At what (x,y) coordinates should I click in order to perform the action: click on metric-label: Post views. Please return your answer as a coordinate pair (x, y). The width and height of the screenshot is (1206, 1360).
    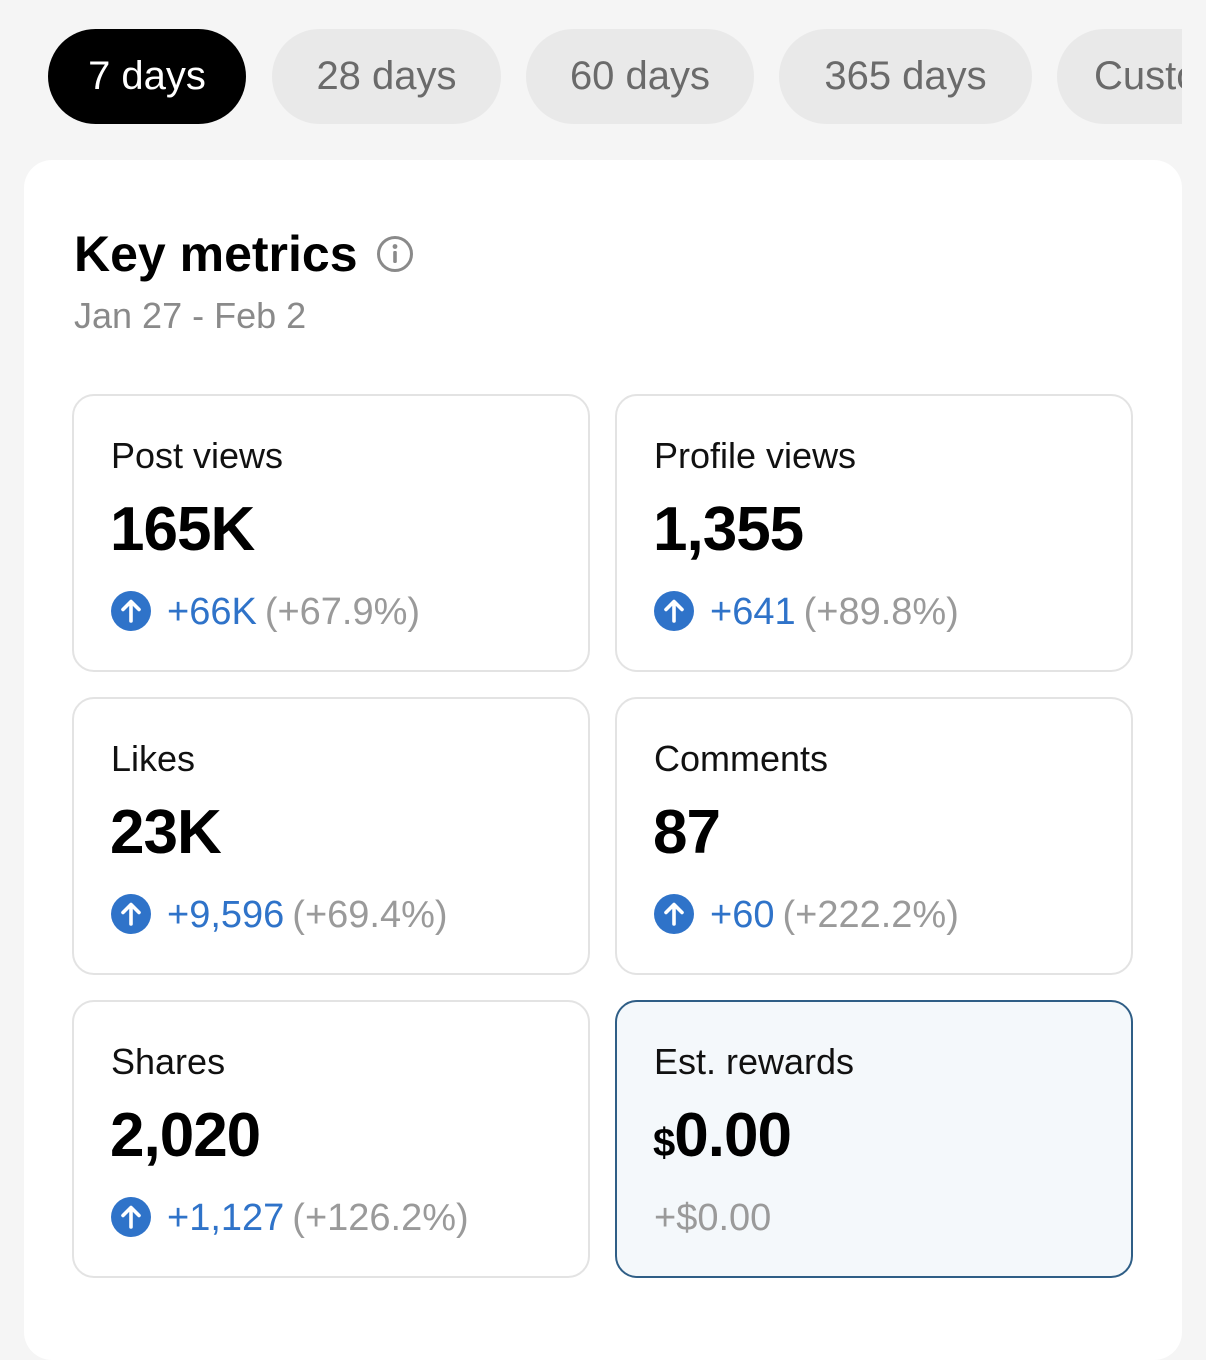
    Looking at the image, I should click on (197, 455).